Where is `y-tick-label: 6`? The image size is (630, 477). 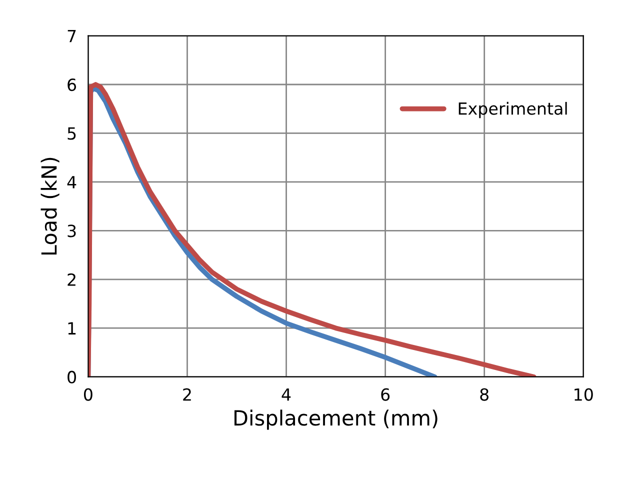 y-tick-label: 6 is located at coordinates (72, 85).